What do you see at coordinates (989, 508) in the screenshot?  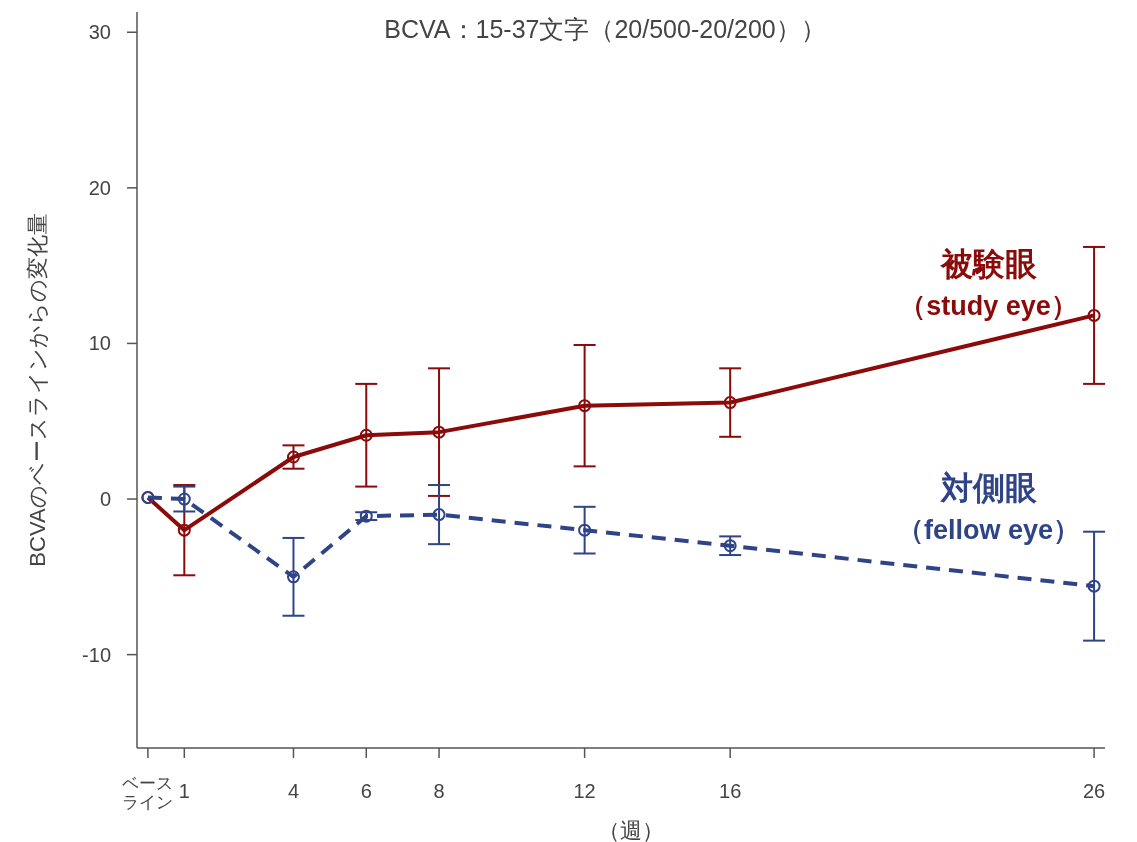 I see `series-label: 対側眼（fellow eye）` at bounding box center [989, 508].